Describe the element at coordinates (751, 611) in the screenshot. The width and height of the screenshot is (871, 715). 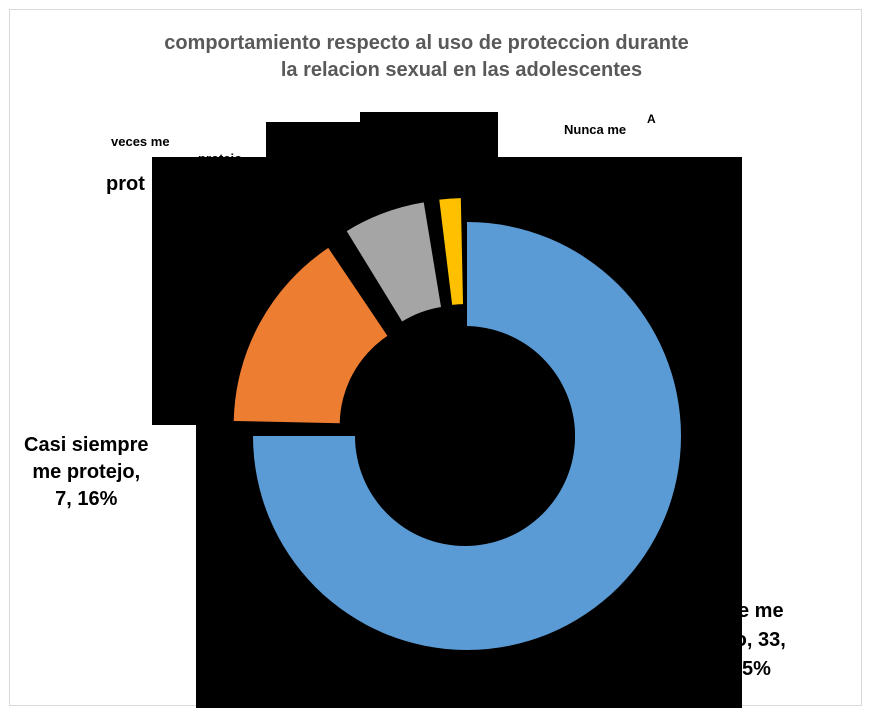
I see `data-label-siempre-line-1: pre me` at that location.